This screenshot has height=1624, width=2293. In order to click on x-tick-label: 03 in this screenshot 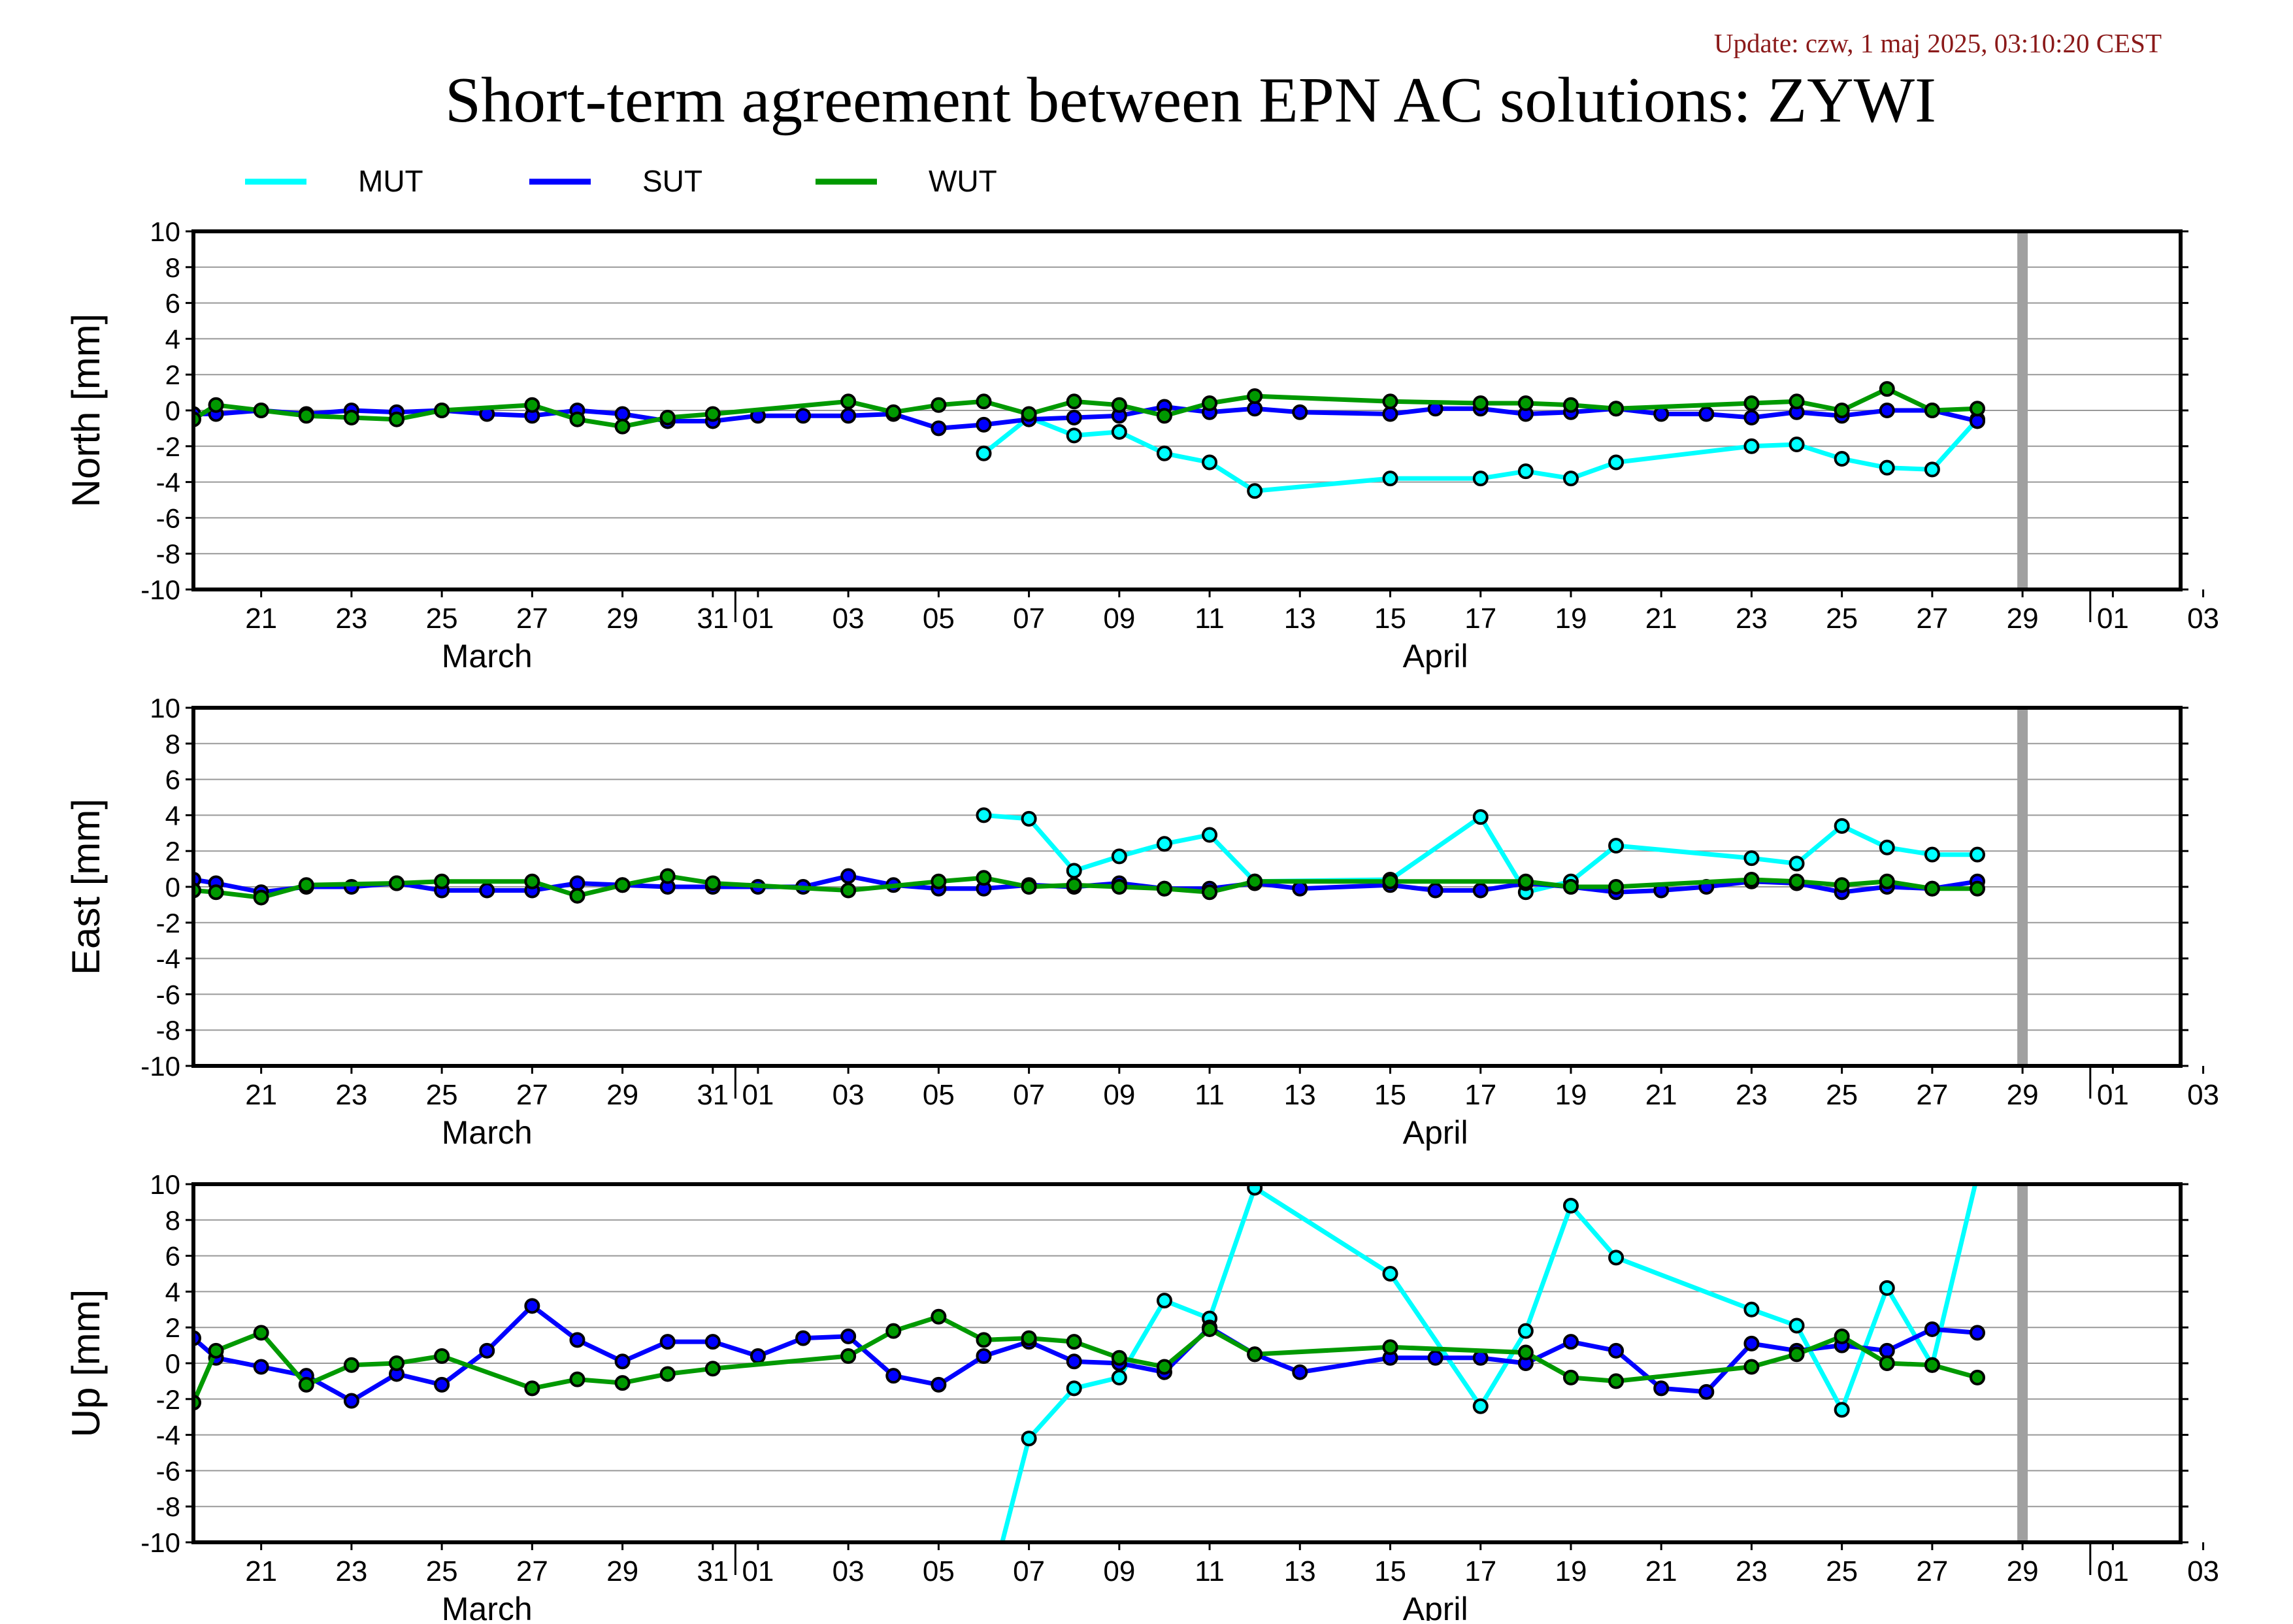, I will do `click(849, 1571)`.